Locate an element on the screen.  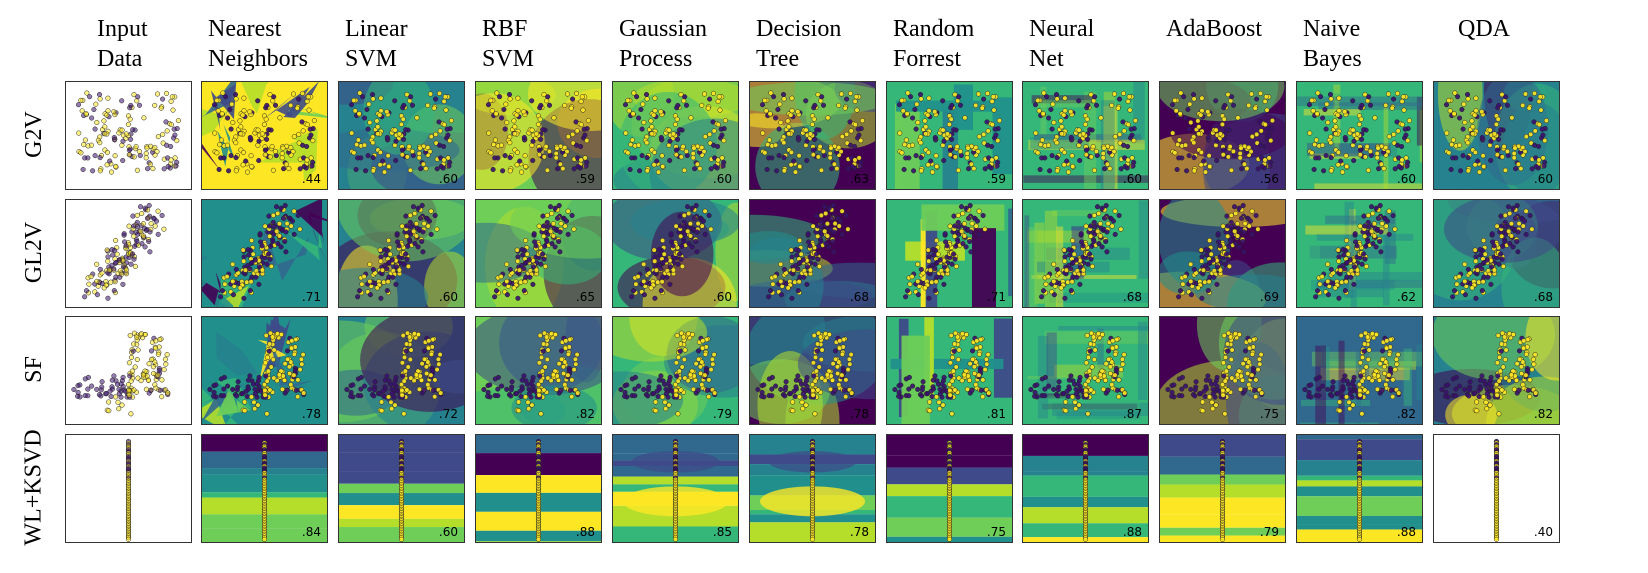
panel-plot: .71 is located at coordinates (264, 253).